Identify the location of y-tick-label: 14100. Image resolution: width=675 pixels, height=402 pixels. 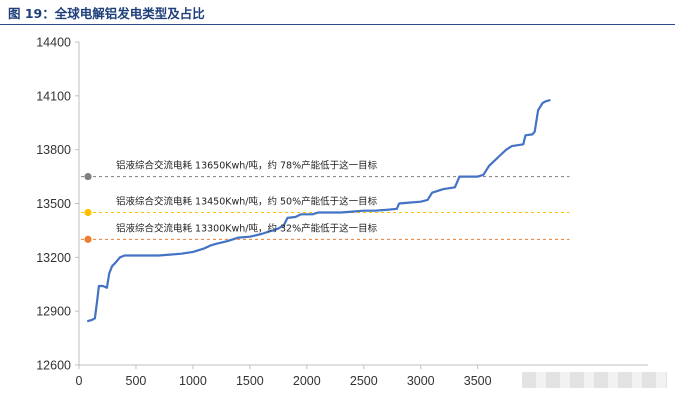
(53, 96).